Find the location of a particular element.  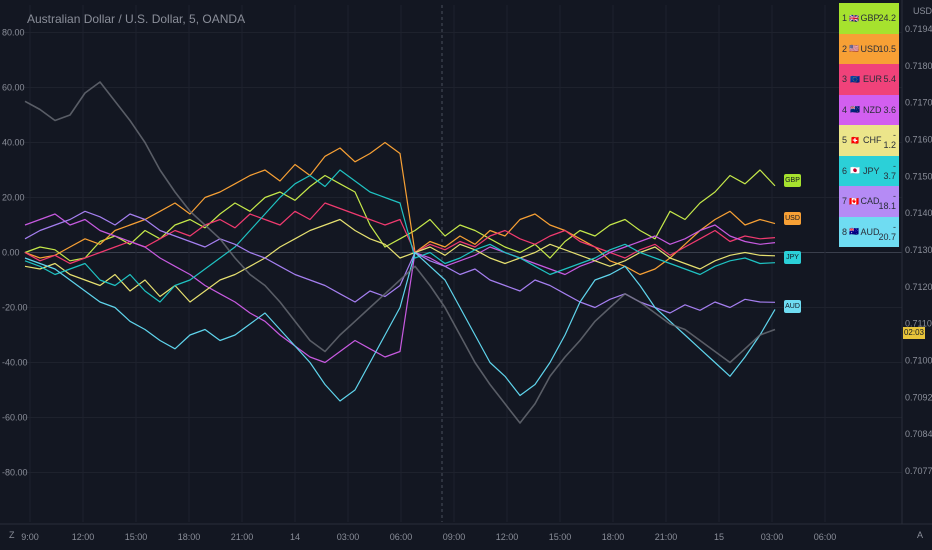

ranking-row: 7 🇨🇦 CAD - 18.1 is located at coordinates (869, 201).